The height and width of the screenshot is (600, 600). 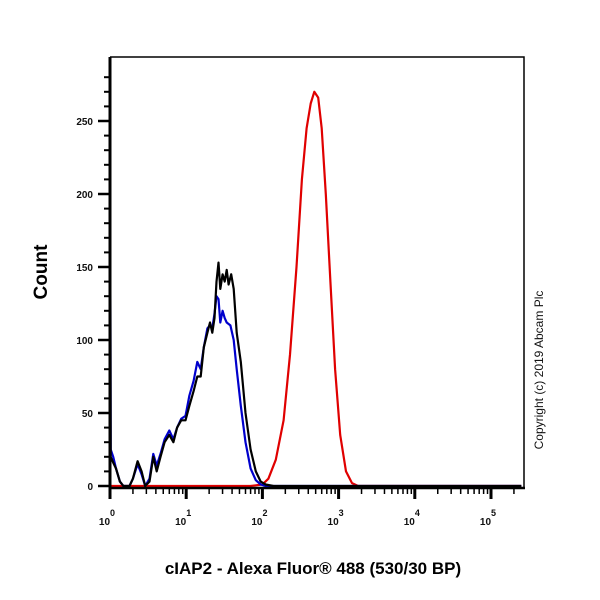 What do you see at coordinates (84, 268) in the screenshot?
I see `y-tick-label: 150` at bounding box center [84, 268].